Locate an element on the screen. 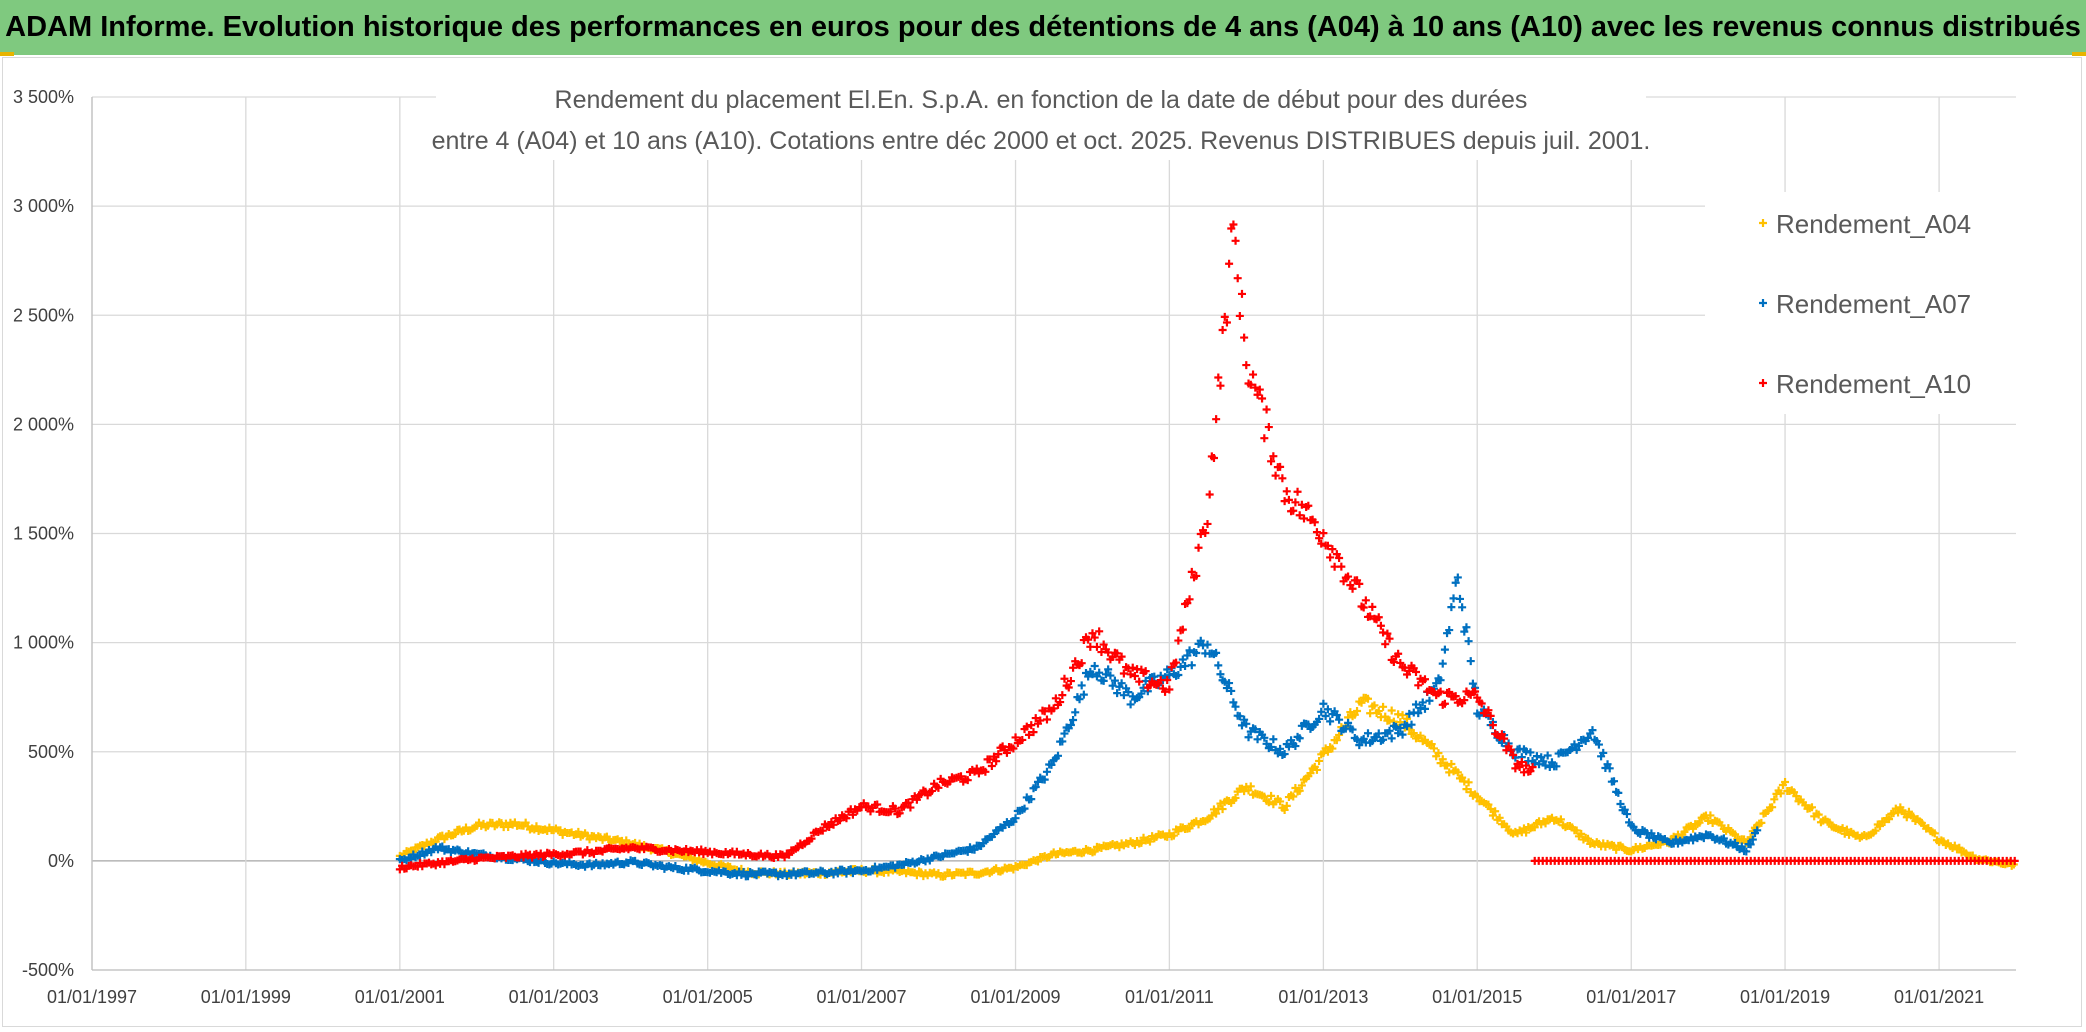 The width and height of the screenshot is (2086, 1032). legend-item: Rendement_A07 is located at coordinates (1865, 304).